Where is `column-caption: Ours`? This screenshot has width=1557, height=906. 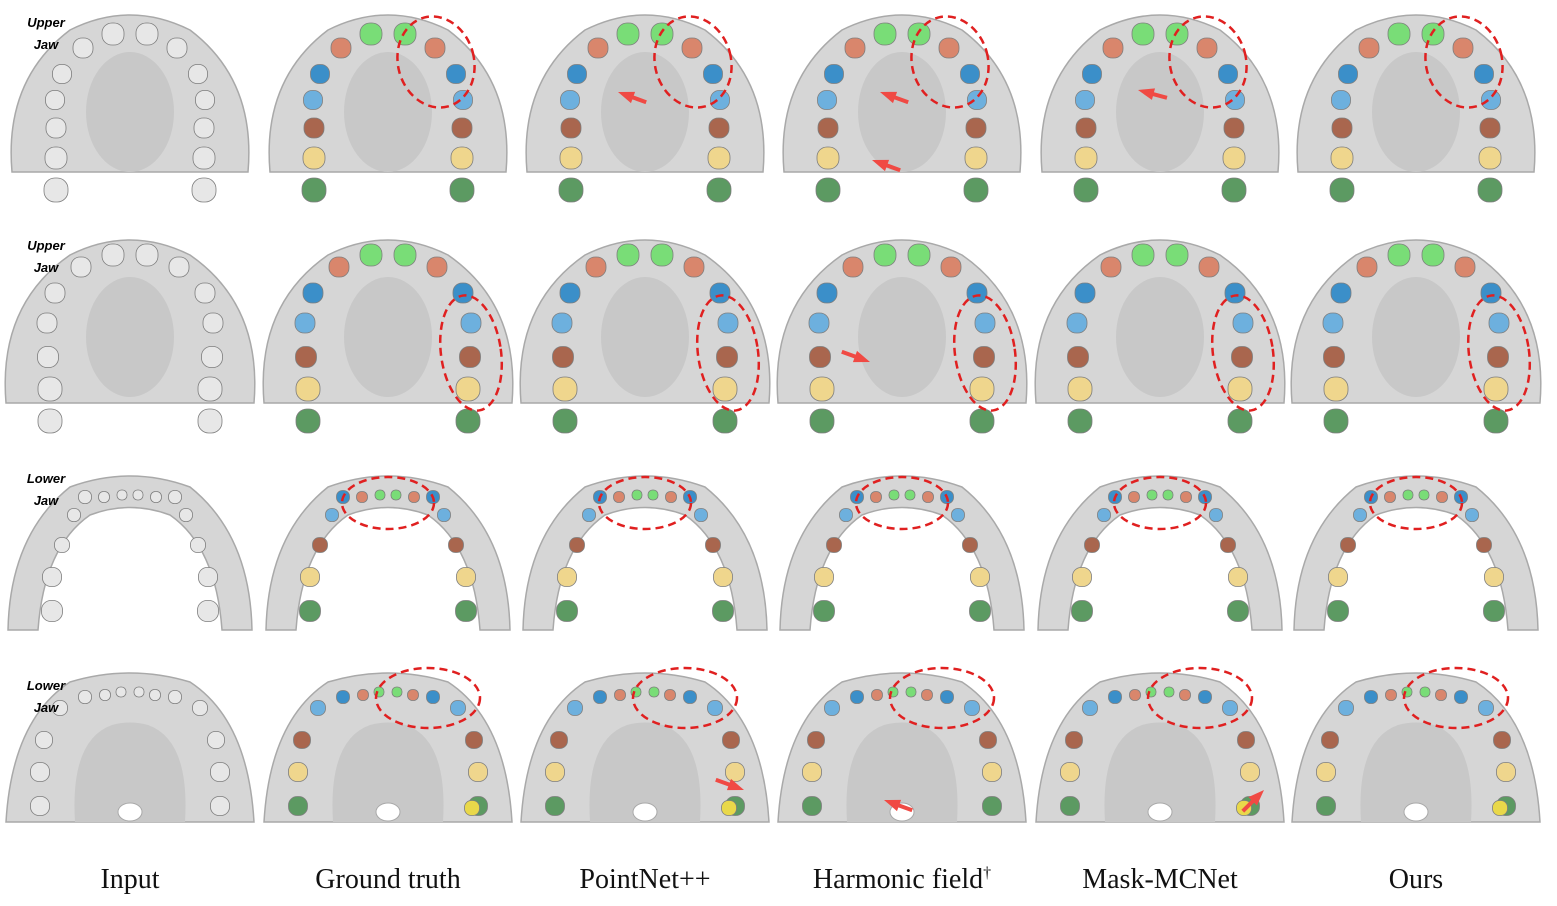 column-caption: Ours is located at coordinates (1416, 884).